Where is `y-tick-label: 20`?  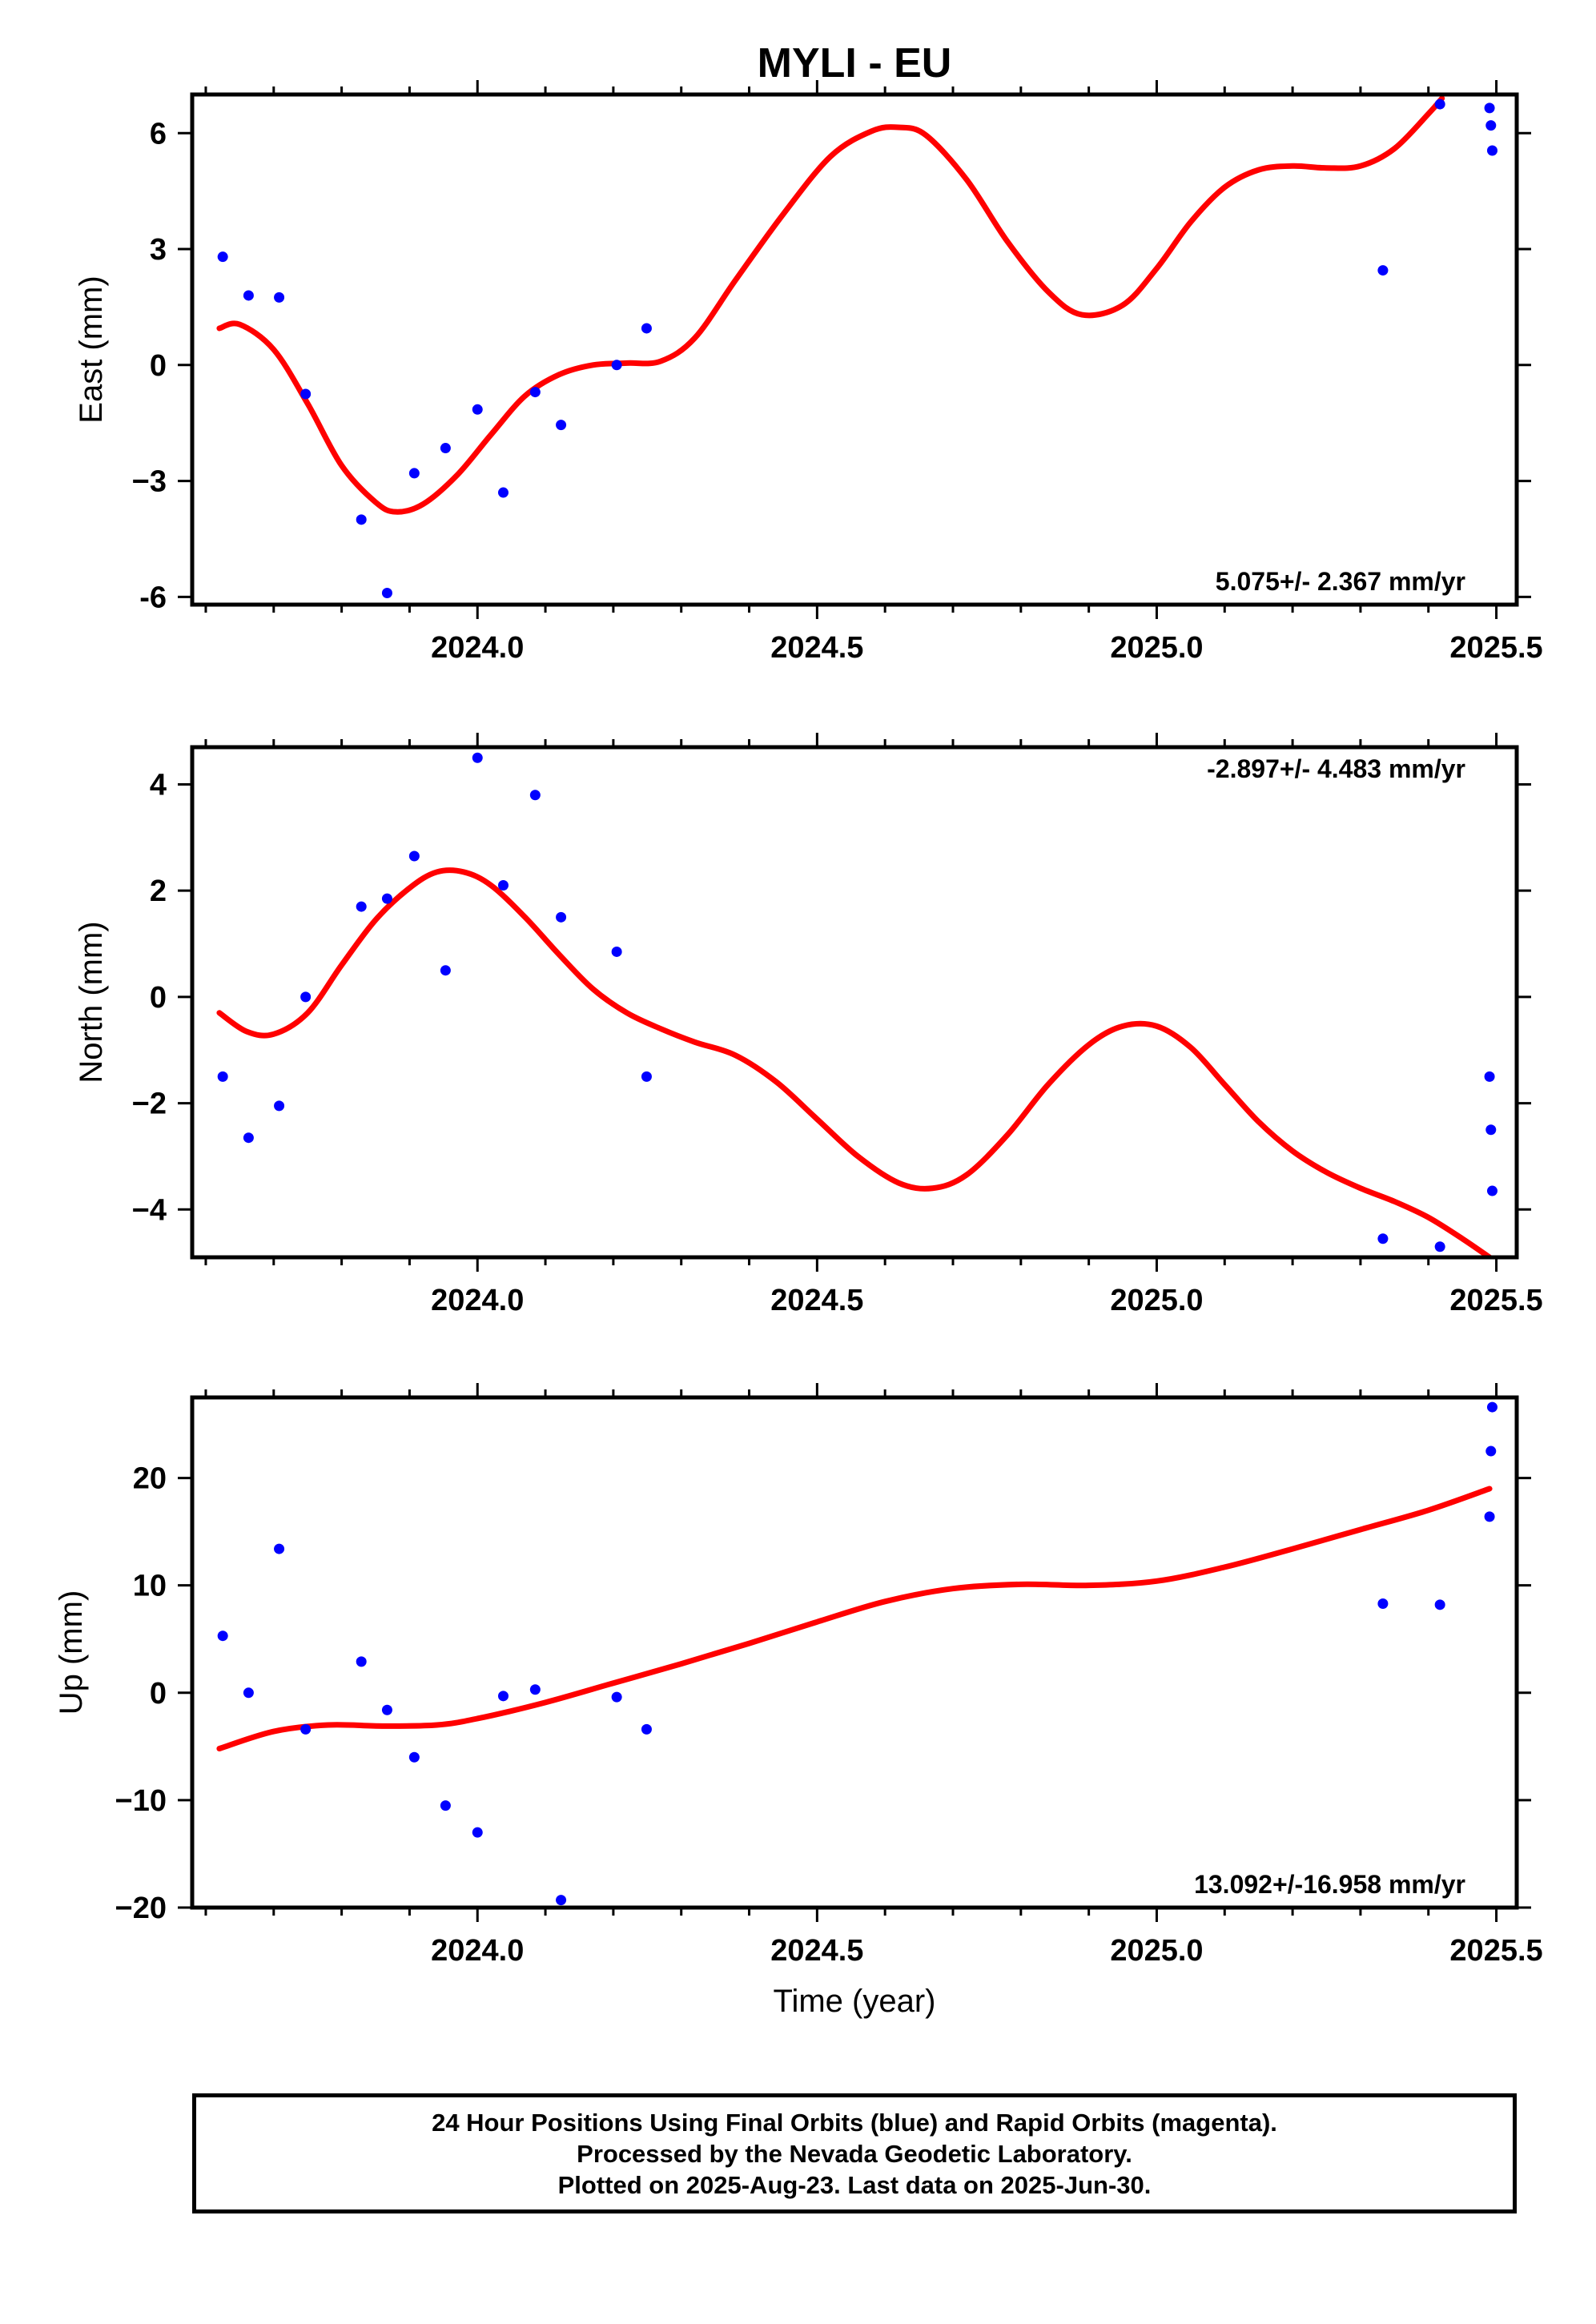
y-tick-label: 20 is located at coordinates (150, 1479).